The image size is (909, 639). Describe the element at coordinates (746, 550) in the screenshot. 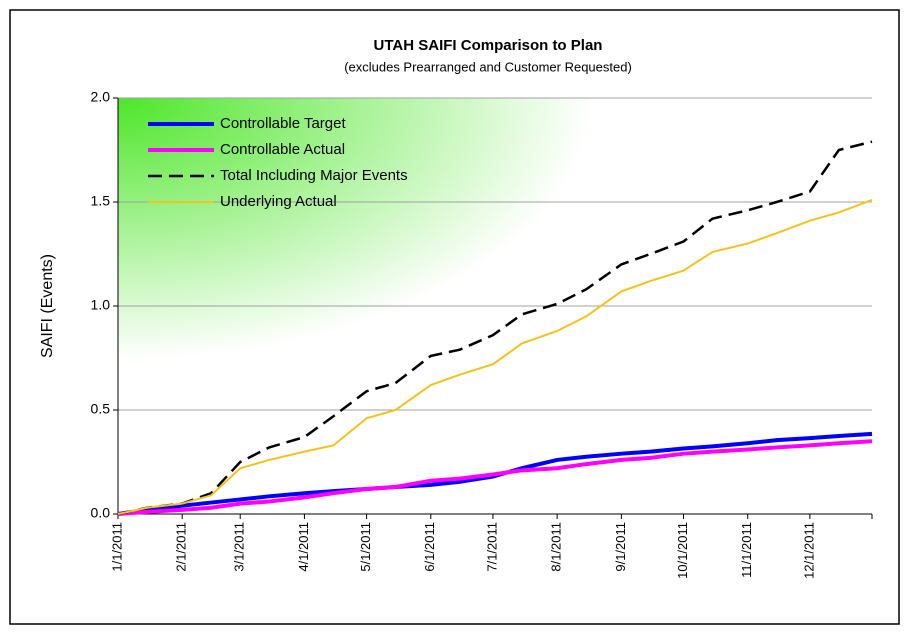

I see `x-tick-label: 11/1/2011` at that location.